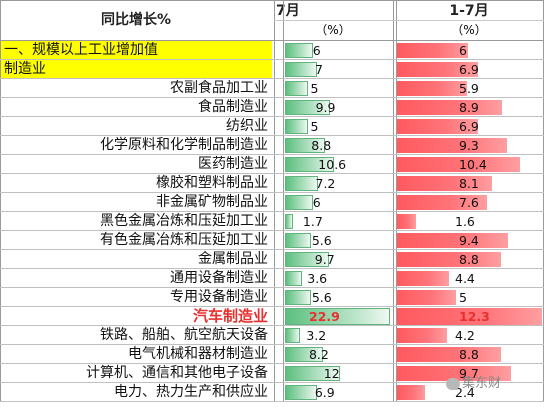 The image size is (544, 407). Describe the element at coordinates (317, 278) in the screenshot. I see `value-july: 3.6` at that location.